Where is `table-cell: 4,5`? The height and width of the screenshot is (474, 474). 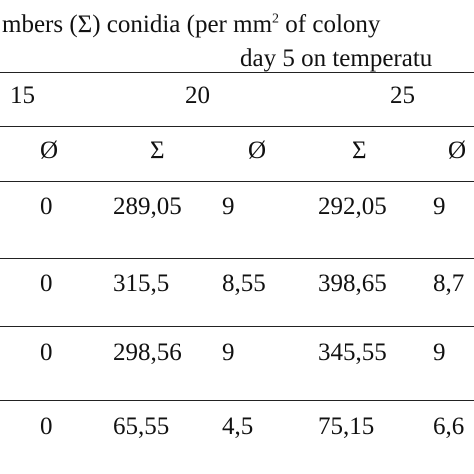
table-cell: 4,5 is located at coordinates (238, 426).